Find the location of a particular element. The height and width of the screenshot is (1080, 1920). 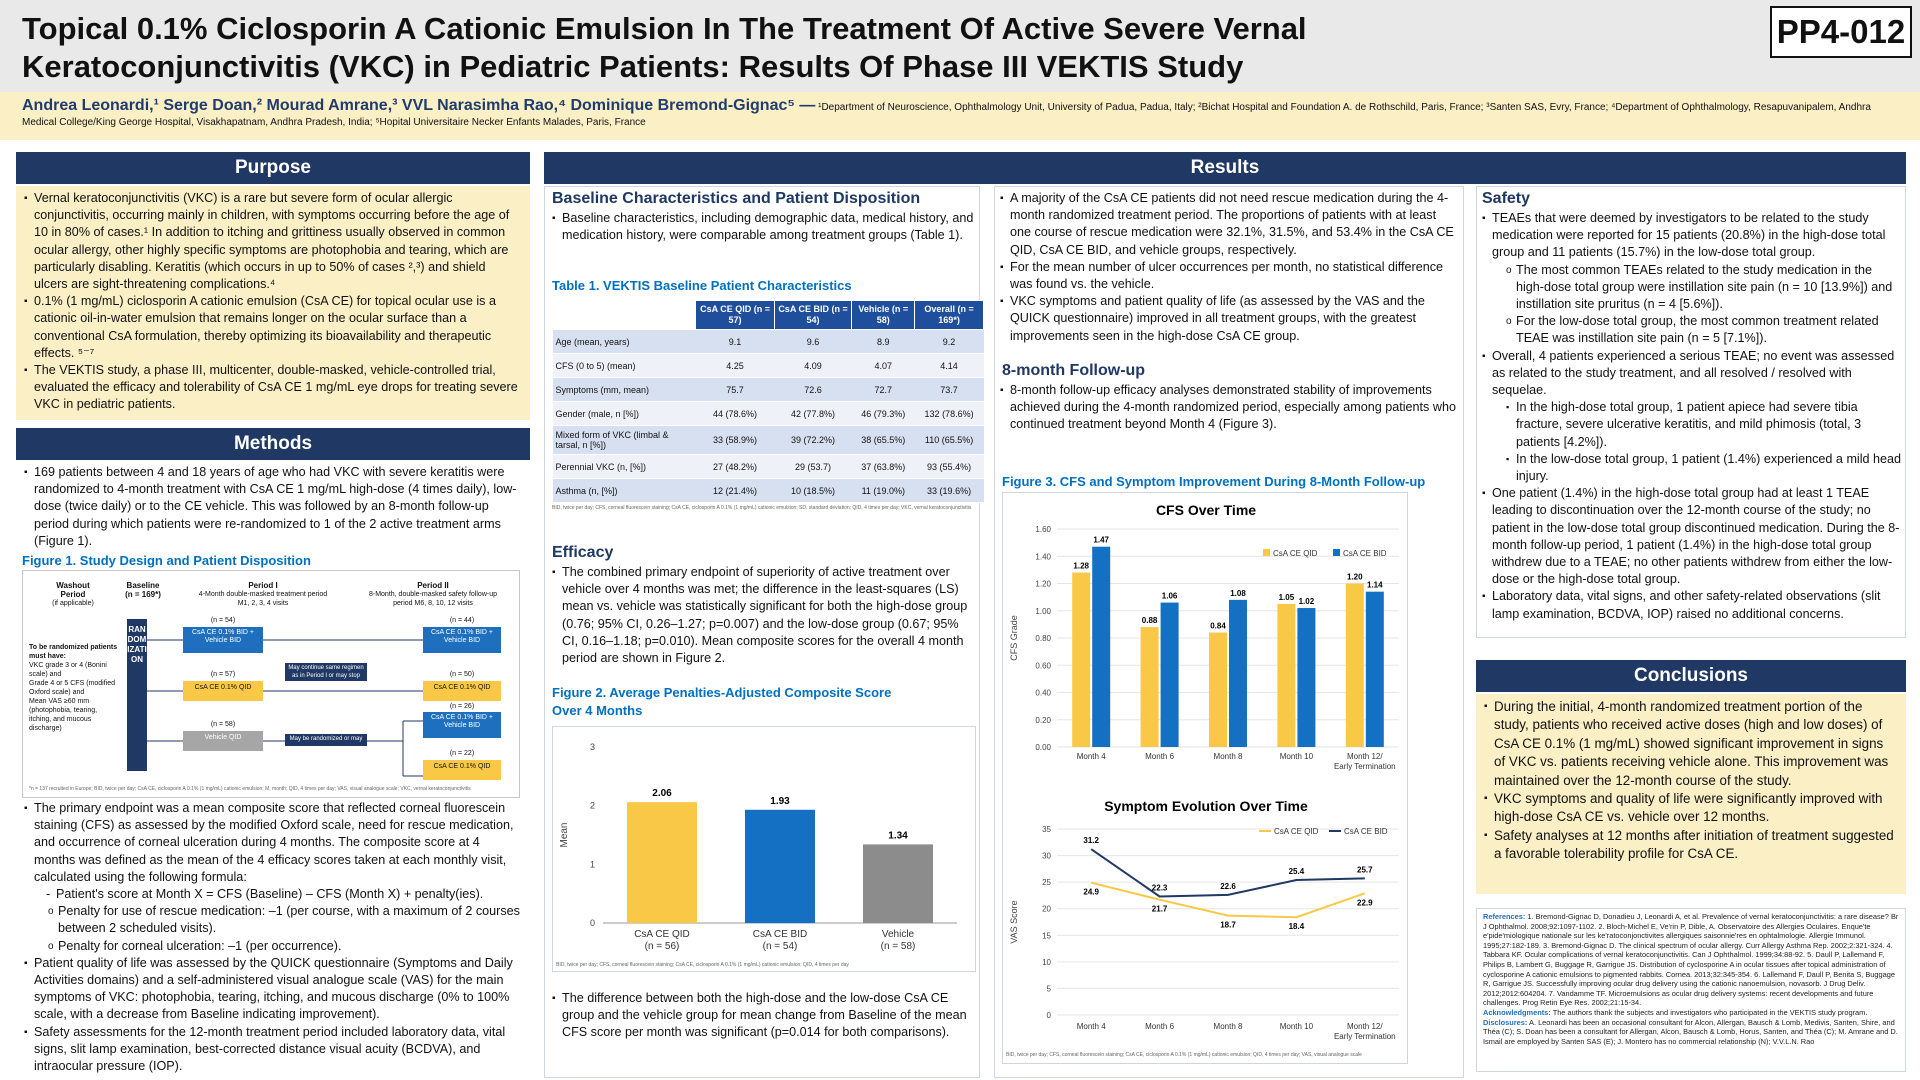

data-label: 18.7 is located at coordinates (1228, 925).